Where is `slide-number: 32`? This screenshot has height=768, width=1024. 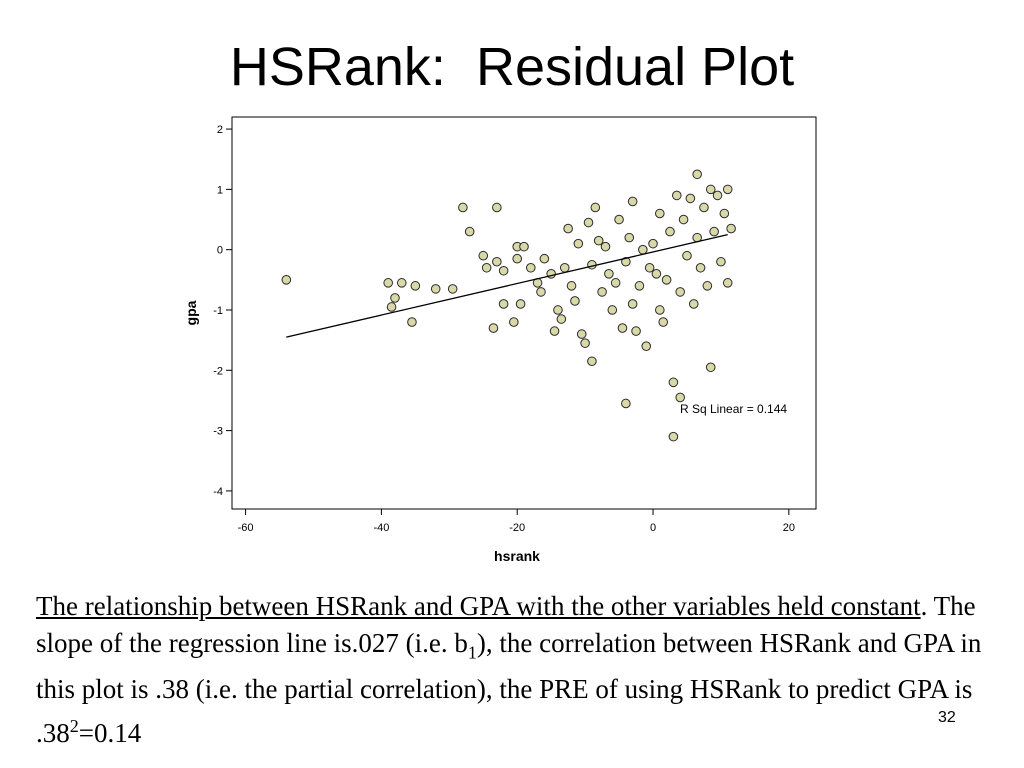
slide-number: 32 is located at coordinates (947, 717).